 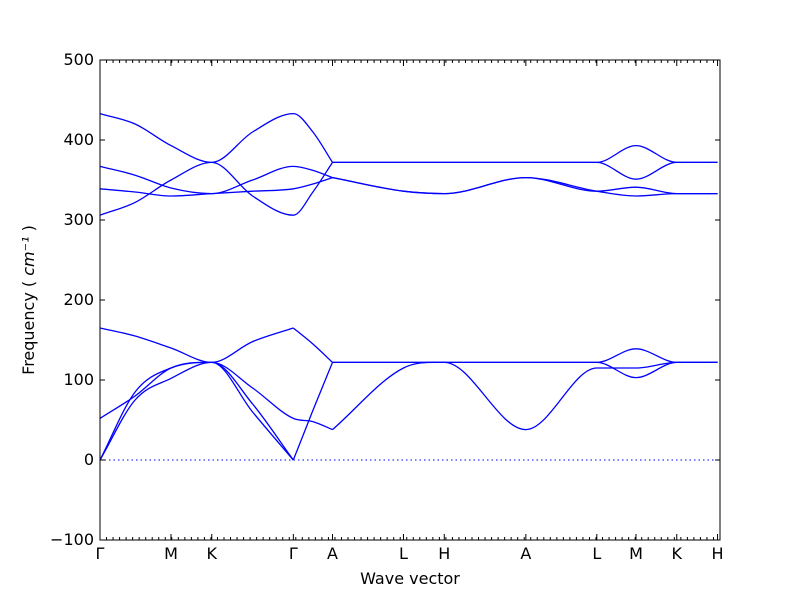 I want to click on y-tick-label: 300, so click(x=78, y=219).